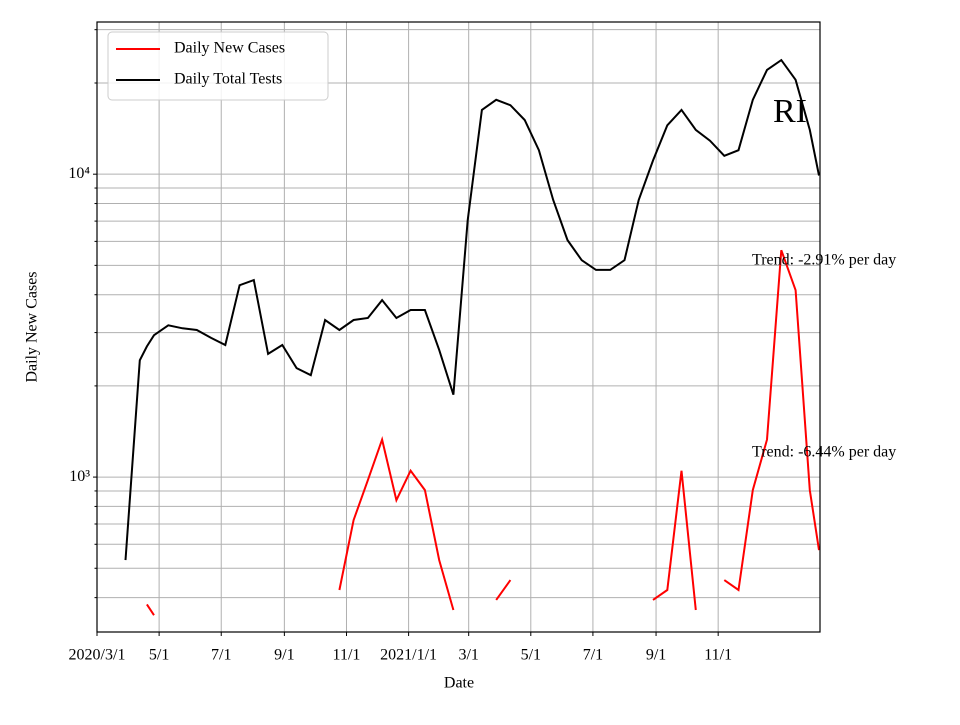 The width and height of the screenshot is (960, 725). Describe the element at coordinates (32, 326) in the screenshot. I see `y-axis-label: Daily New Cases` at that location.